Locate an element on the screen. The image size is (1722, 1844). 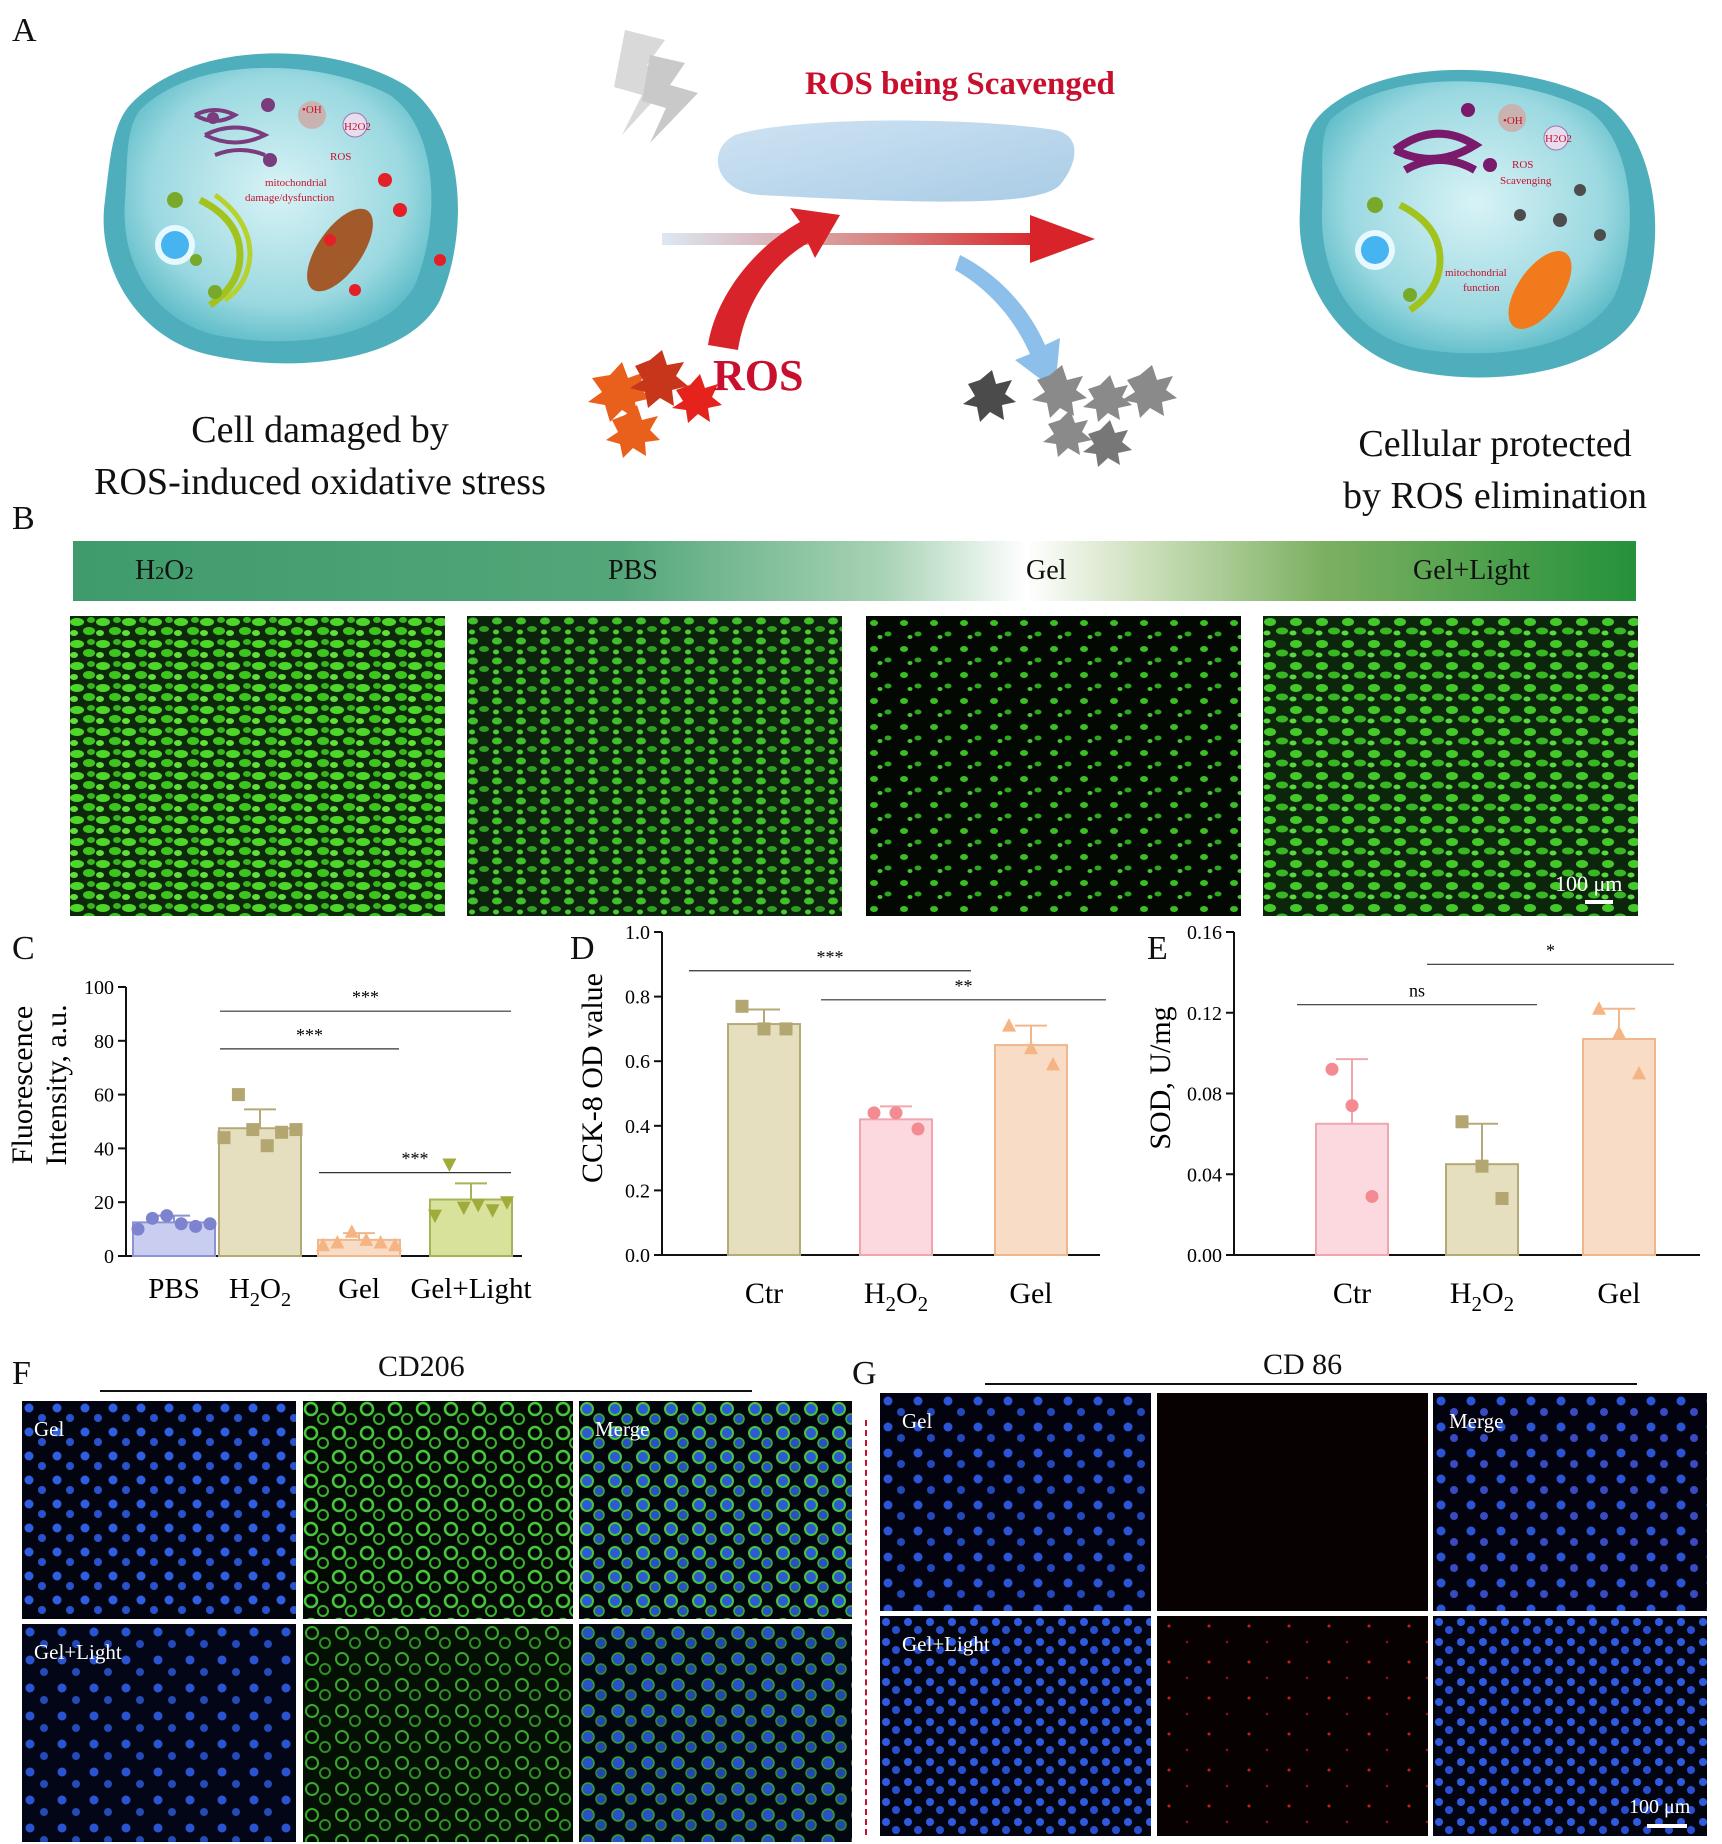
chart-c-ytick-label: 0 is located at coordinates (109, 1257).